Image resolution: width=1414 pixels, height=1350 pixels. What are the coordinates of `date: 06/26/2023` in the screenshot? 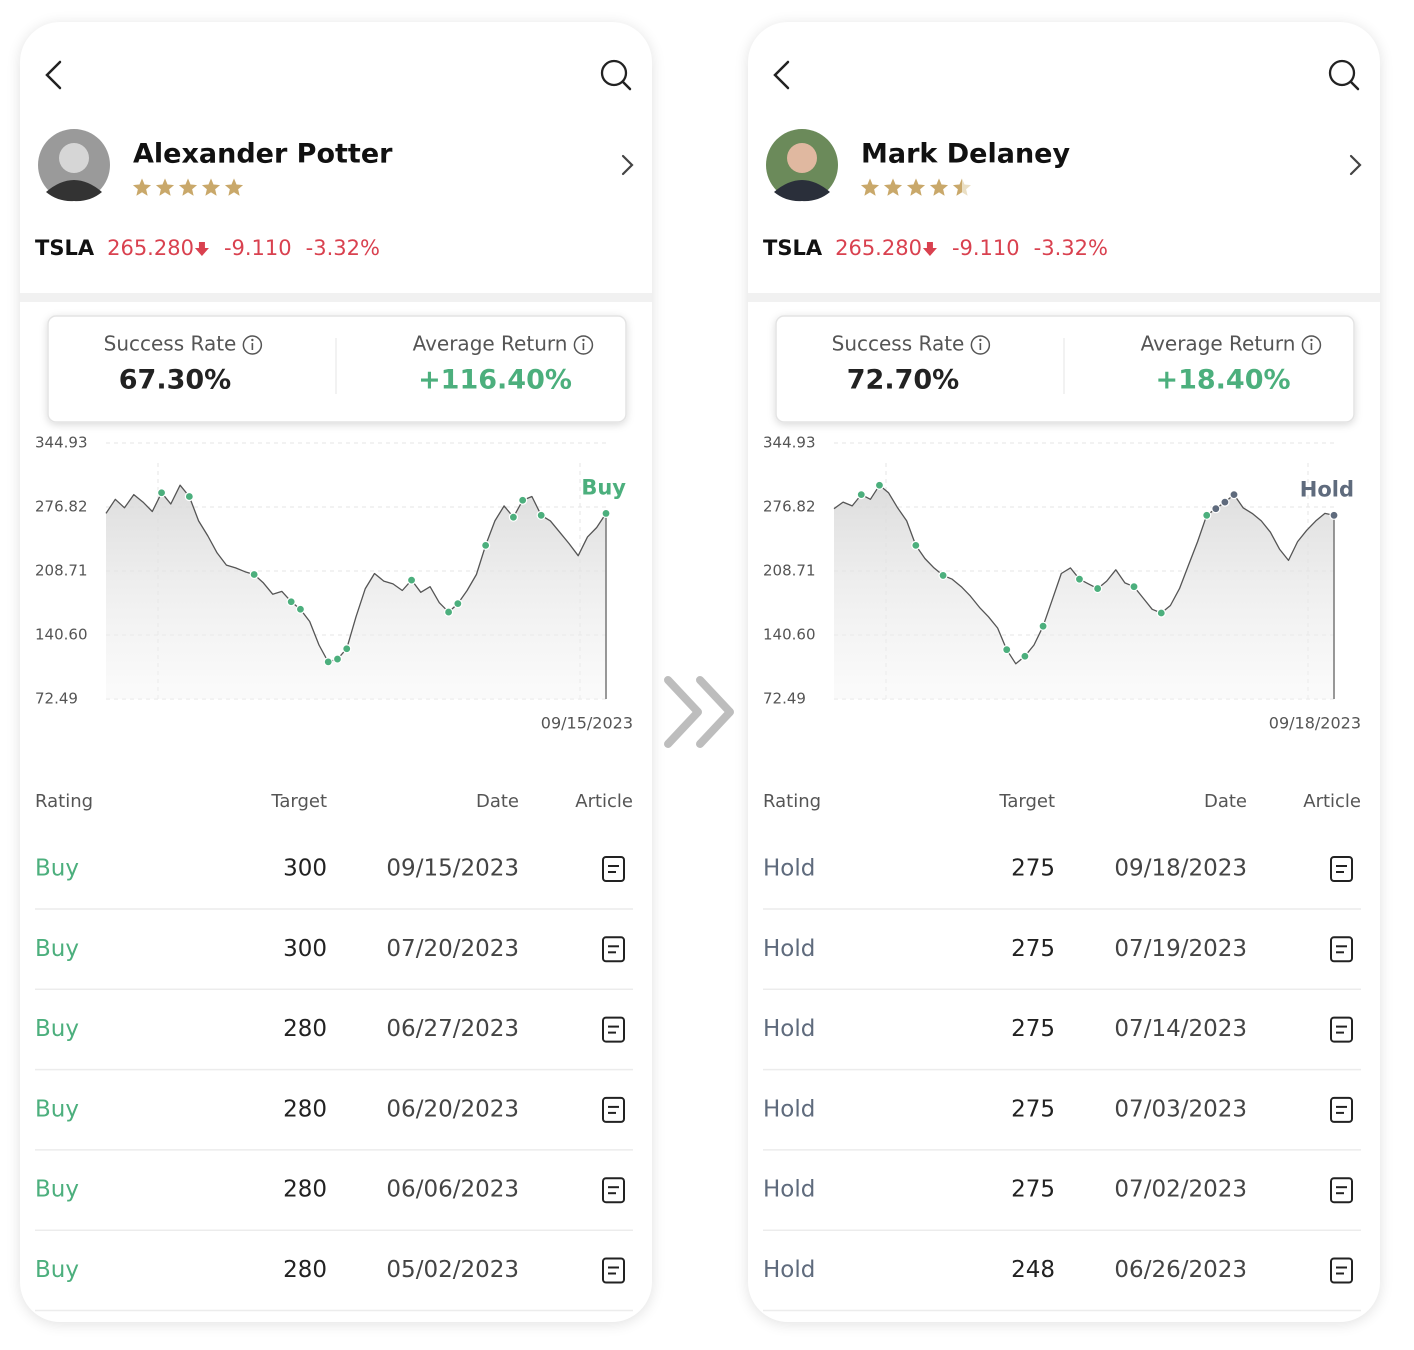 It's located at (1180, 1270).